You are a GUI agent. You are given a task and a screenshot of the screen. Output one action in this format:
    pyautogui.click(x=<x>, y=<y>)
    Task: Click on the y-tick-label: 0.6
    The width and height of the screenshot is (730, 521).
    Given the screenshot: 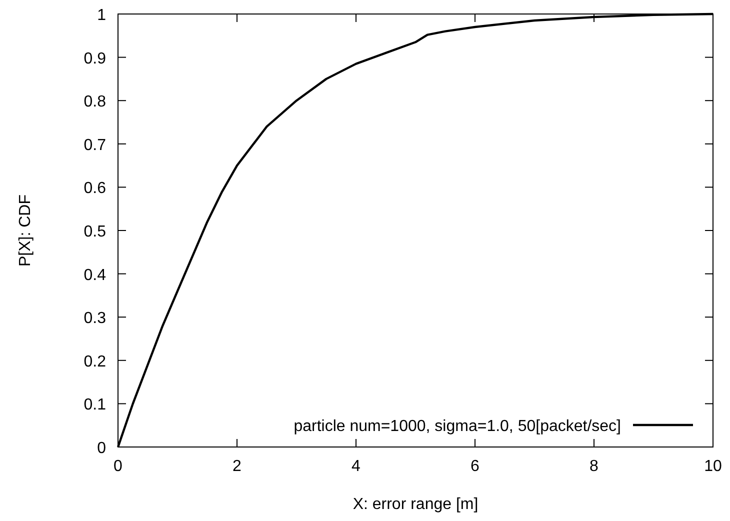 What is the action you would take?
    pyautogui.click(x=95, y=189)
    